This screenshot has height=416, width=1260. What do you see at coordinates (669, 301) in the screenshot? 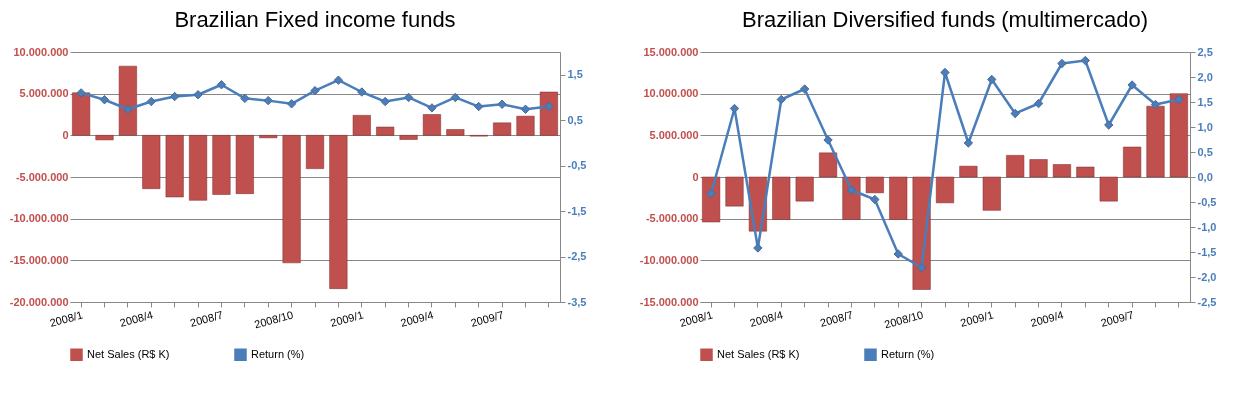
I see `y-tick-label: -15.000.000` at bounding box center [669, 301].